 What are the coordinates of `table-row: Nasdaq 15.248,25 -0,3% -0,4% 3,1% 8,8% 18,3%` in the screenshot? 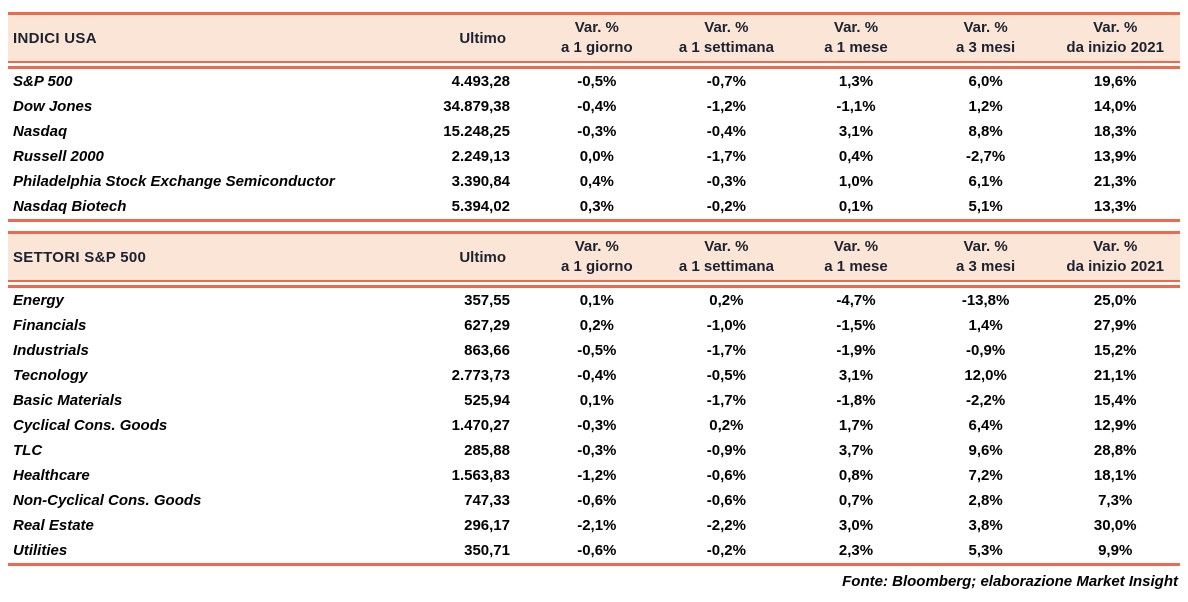 It's located at (594, 131).